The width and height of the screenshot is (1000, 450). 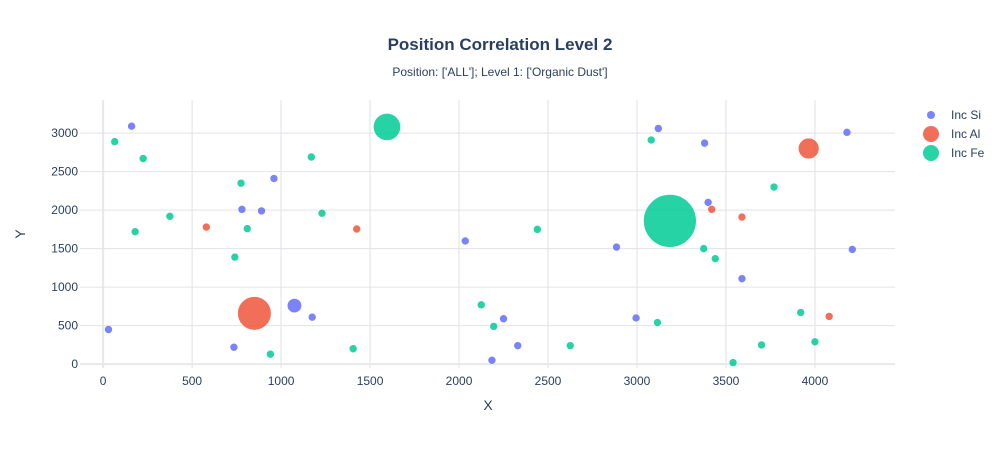 What do you see at coordinates (192, 381) in the screenshot?
I see `x-tick-label: 500` at bounding box center [192, 381].